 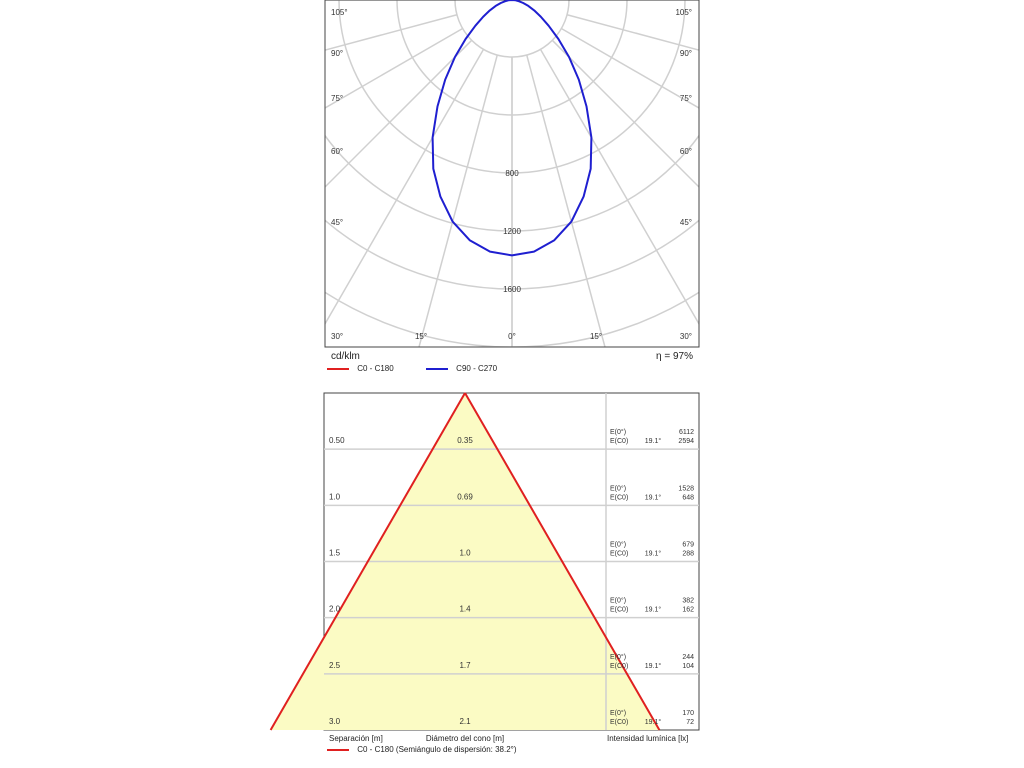 I want to click on cone-edge-left, so click(x=367, y=561).